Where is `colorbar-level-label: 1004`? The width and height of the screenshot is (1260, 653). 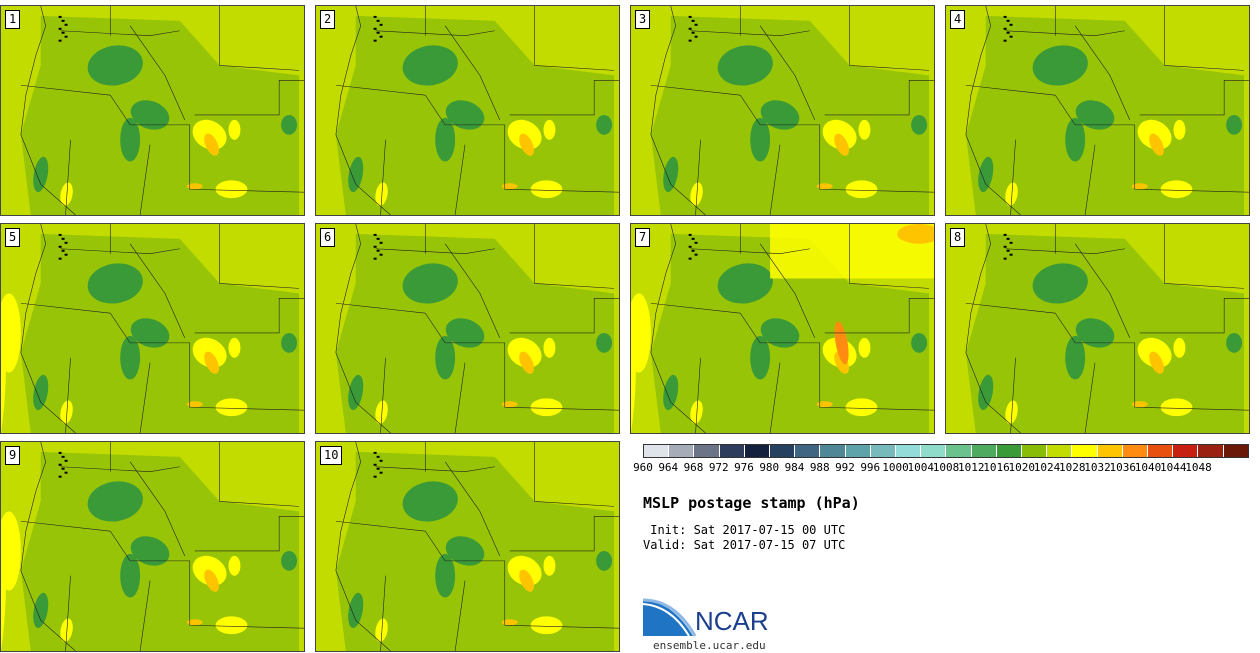 colorbar-level-label: 1004 is located at coordinates (921, 467).